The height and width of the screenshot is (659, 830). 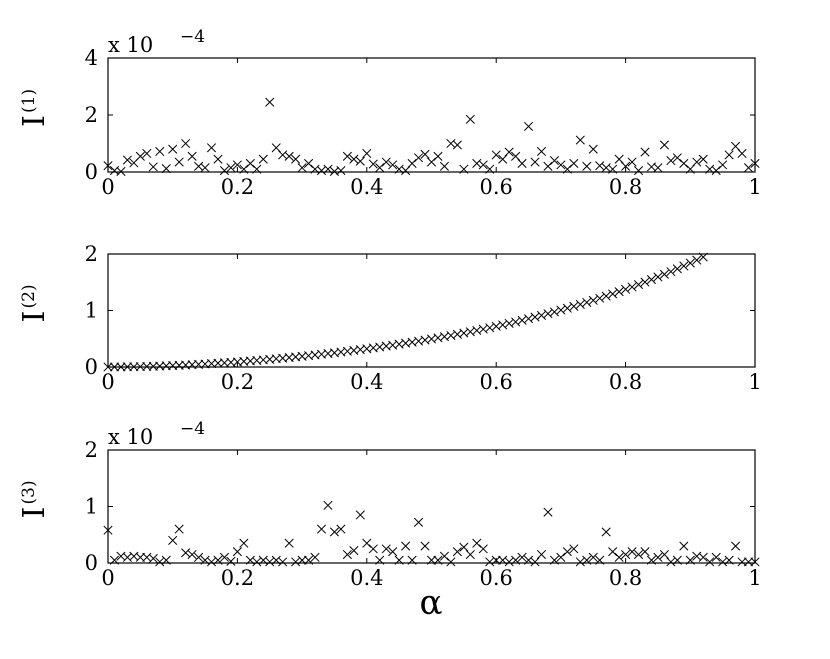 I want to click on y-tick-label: 0, so click(x=91, y=563).